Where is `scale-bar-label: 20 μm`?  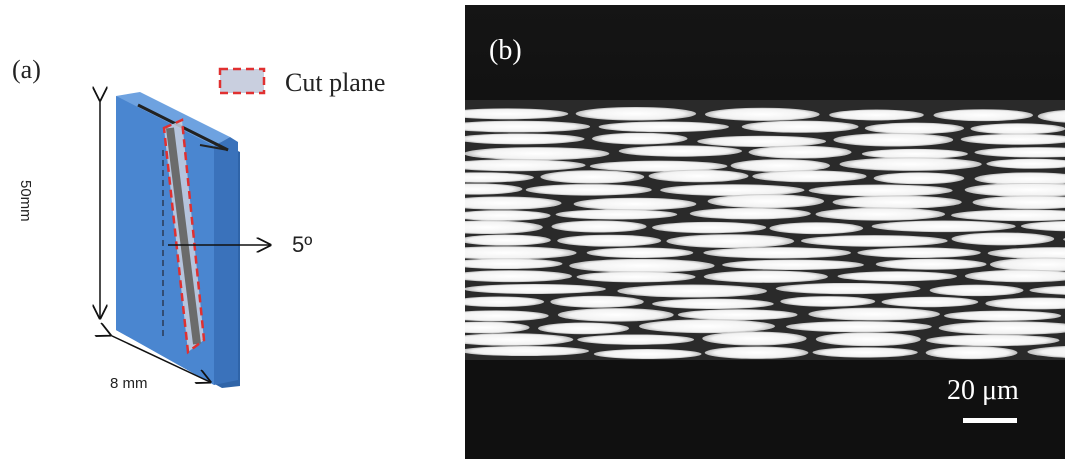 scale-bar-label: 20 μm is located at coordinates (983, 390).